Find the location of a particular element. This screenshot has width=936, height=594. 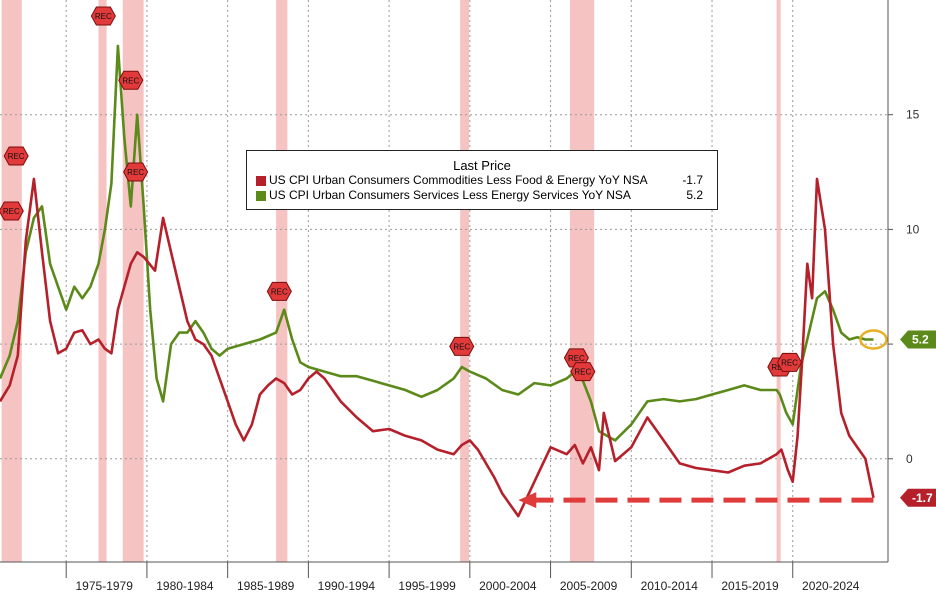

last-value-badge-services: 5.2 is located at coordinates (918, 339).